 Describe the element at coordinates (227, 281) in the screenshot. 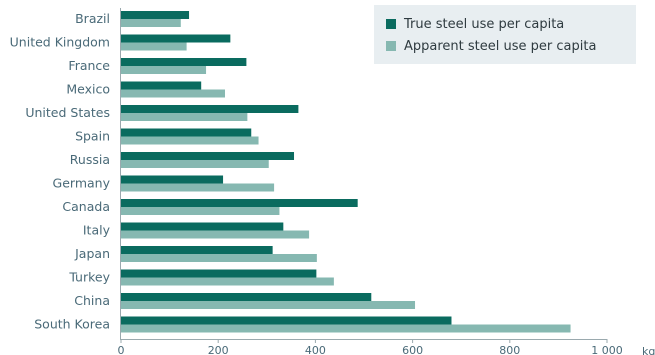

I see `bar-apparent-turkey` at that location.